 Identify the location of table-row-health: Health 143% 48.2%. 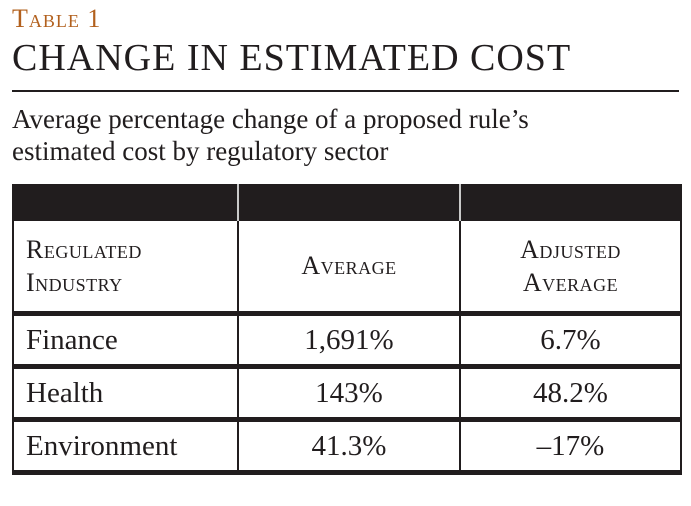
(347, 394).